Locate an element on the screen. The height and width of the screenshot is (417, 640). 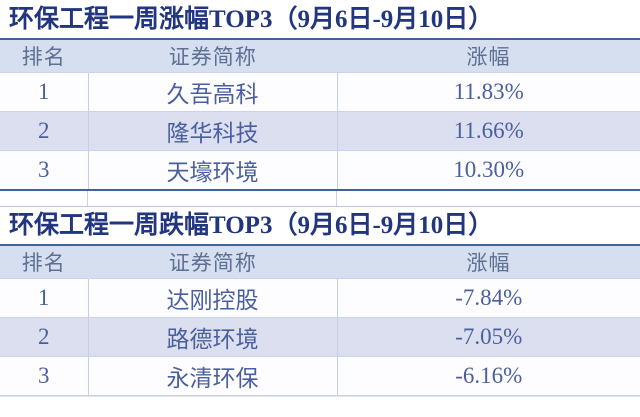
cell-name: 久吾高科 is located at coordinates (213, 92).